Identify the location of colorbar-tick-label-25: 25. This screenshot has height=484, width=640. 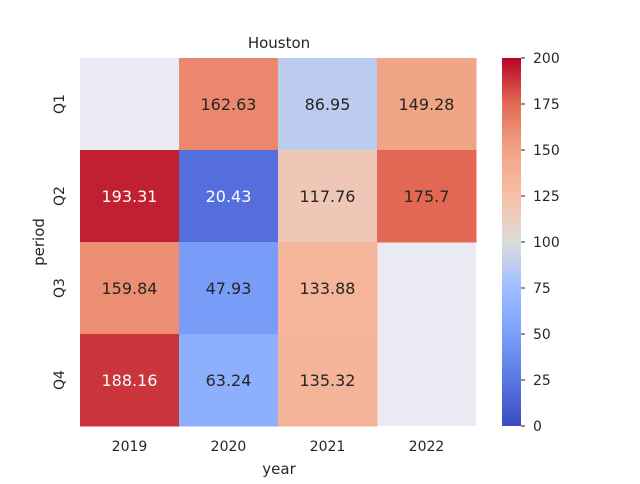
(542, 381).